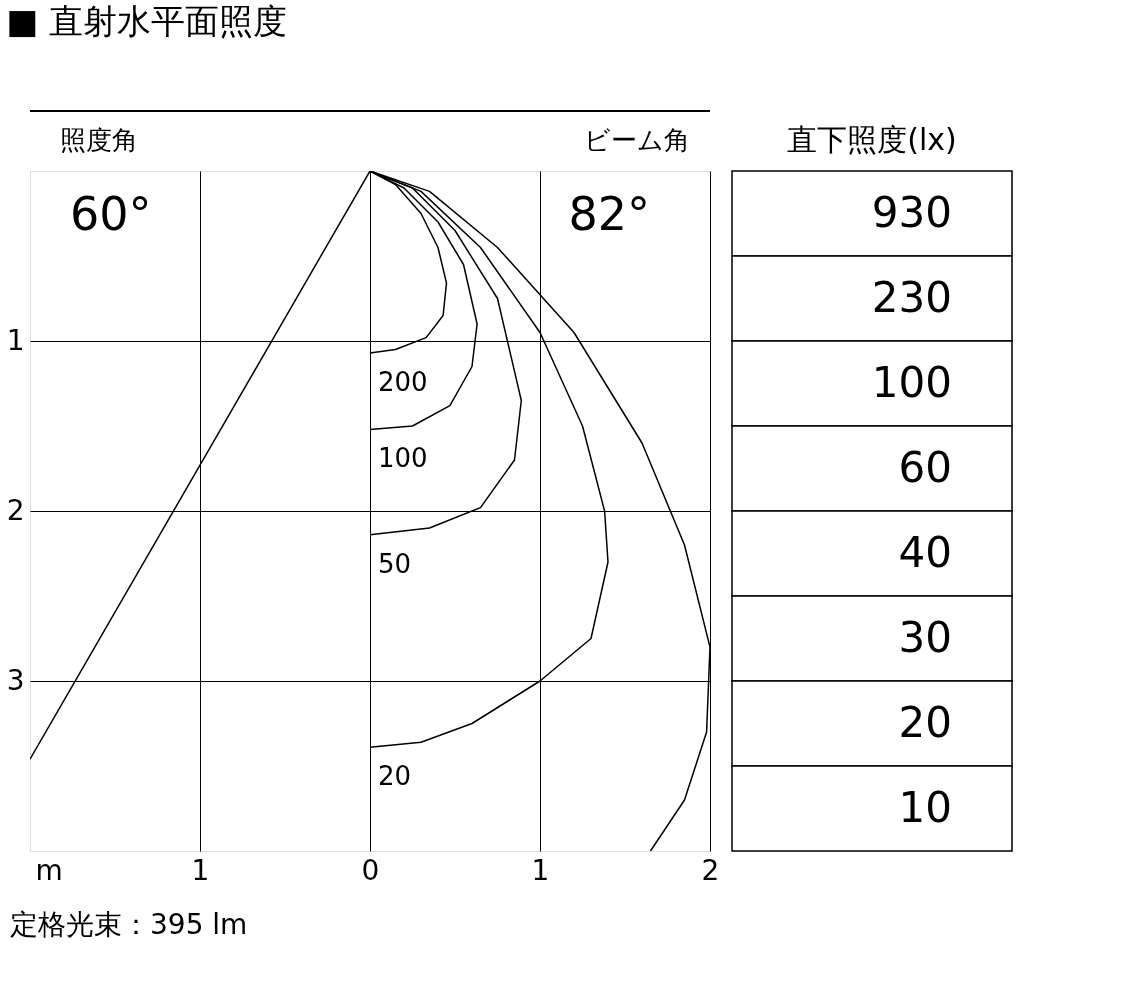 The width and height of the screenshot is (1122, 999). What do you see at coordinates (370, 870) in the screenshot?
I see `x-tick-label: 0` at bounding box center [370, 870].